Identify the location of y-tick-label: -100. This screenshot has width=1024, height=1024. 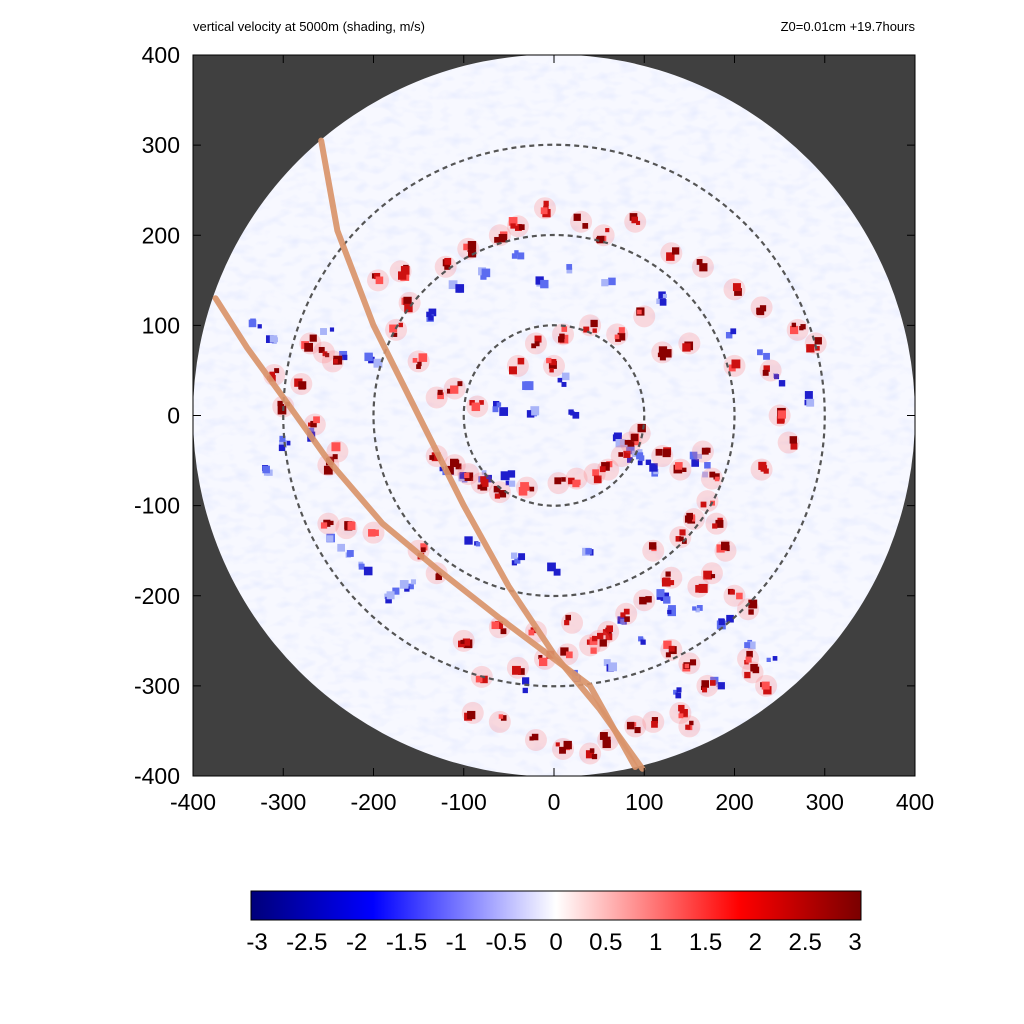
(157, 506).